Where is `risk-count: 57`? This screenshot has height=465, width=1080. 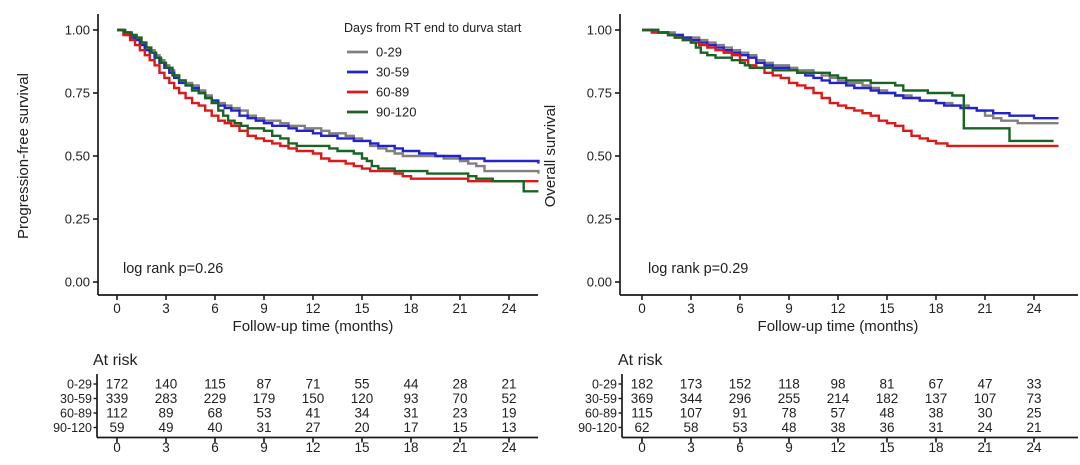
risk-count: 57 is located at coordinates (837, 413).